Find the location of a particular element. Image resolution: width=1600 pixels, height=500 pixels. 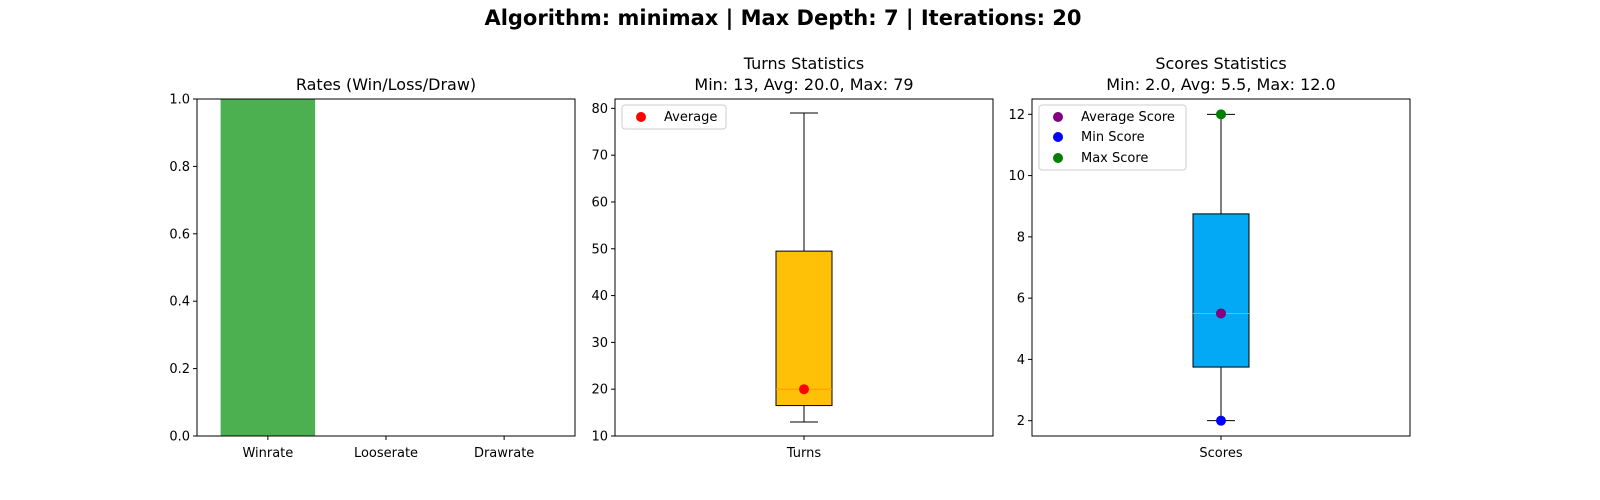

2-ytick-label: 10 is located at coordinates (1016, 176).